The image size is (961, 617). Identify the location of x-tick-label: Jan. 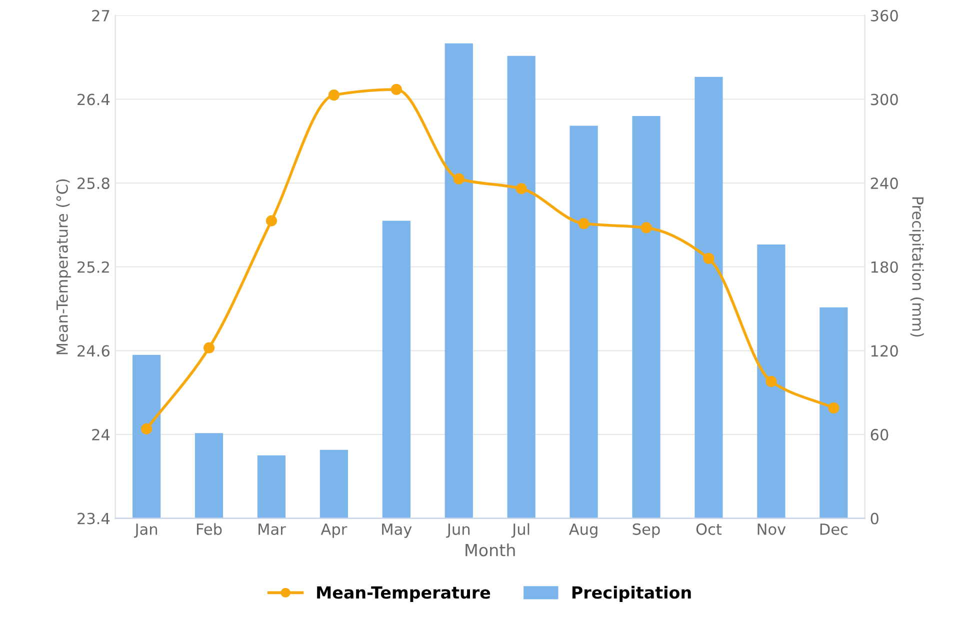
(146, 531).